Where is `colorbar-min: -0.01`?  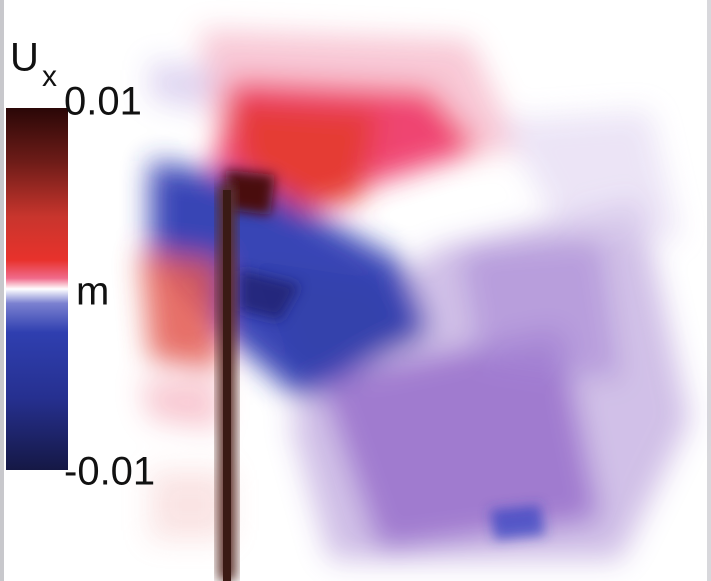 colorbar-min: -0.01 is located at coordinates (109, 472).